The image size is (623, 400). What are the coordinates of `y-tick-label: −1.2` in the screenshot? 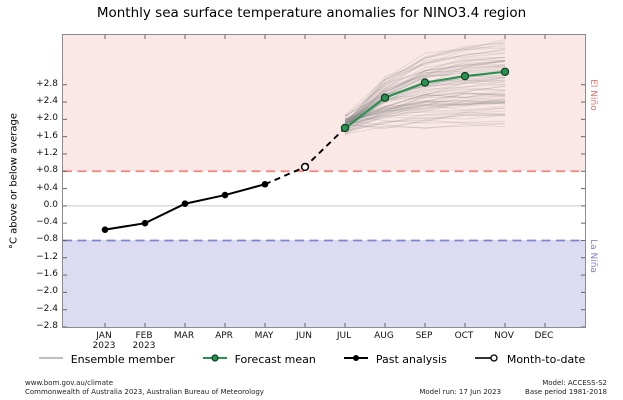 It's located at (47, 256).